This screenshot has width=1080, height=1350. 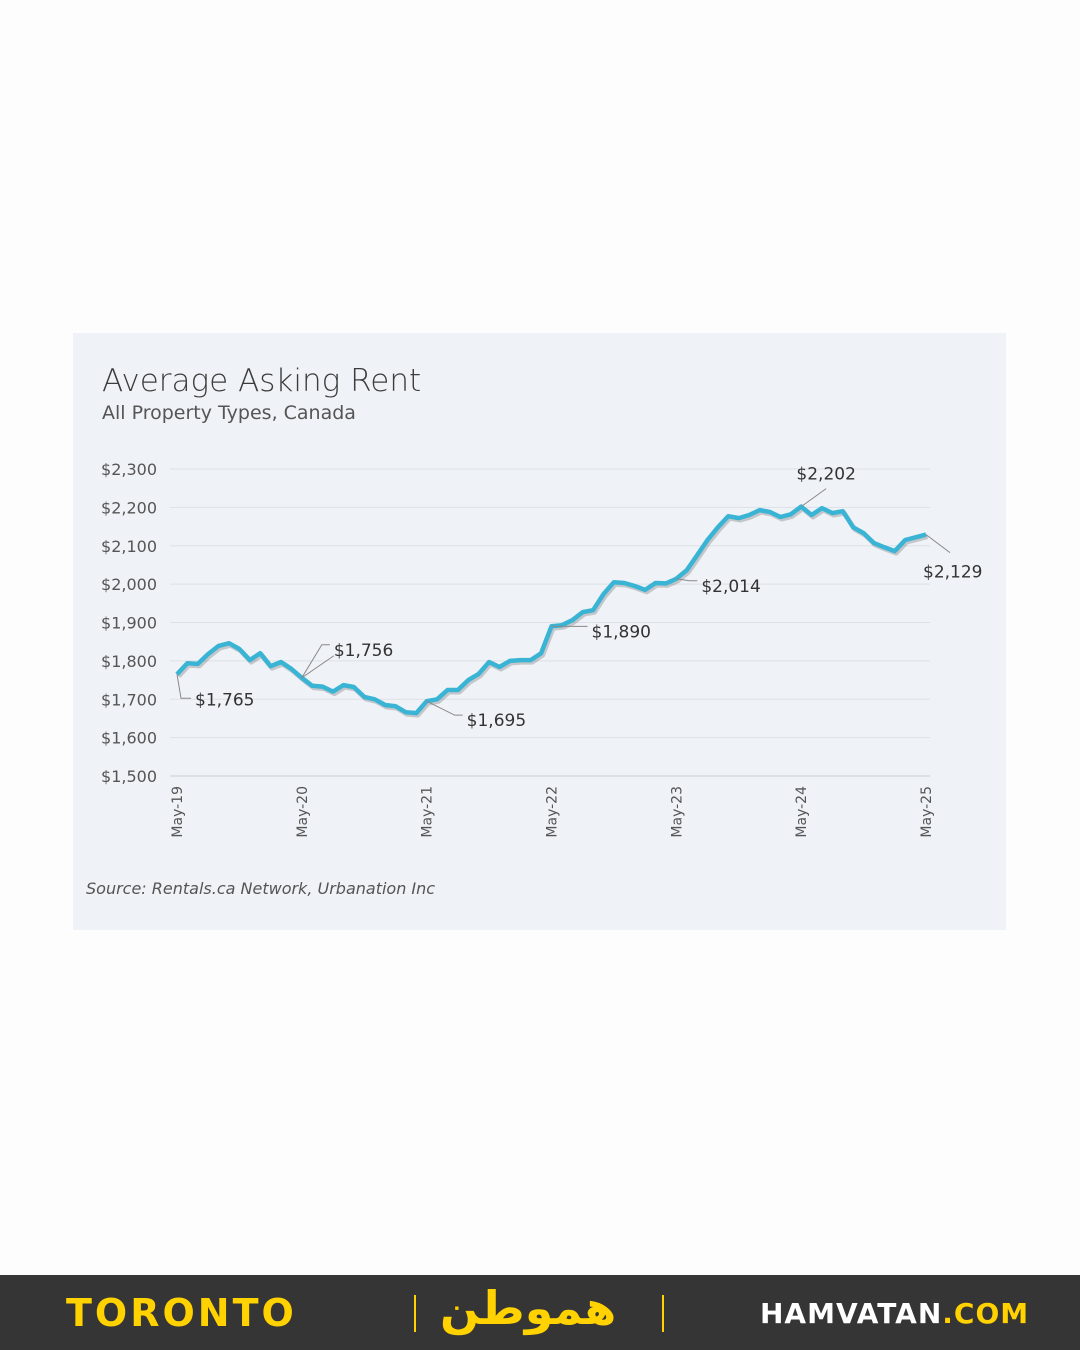 I want to click on data-label: $2,129, so click(x=952, y=573).